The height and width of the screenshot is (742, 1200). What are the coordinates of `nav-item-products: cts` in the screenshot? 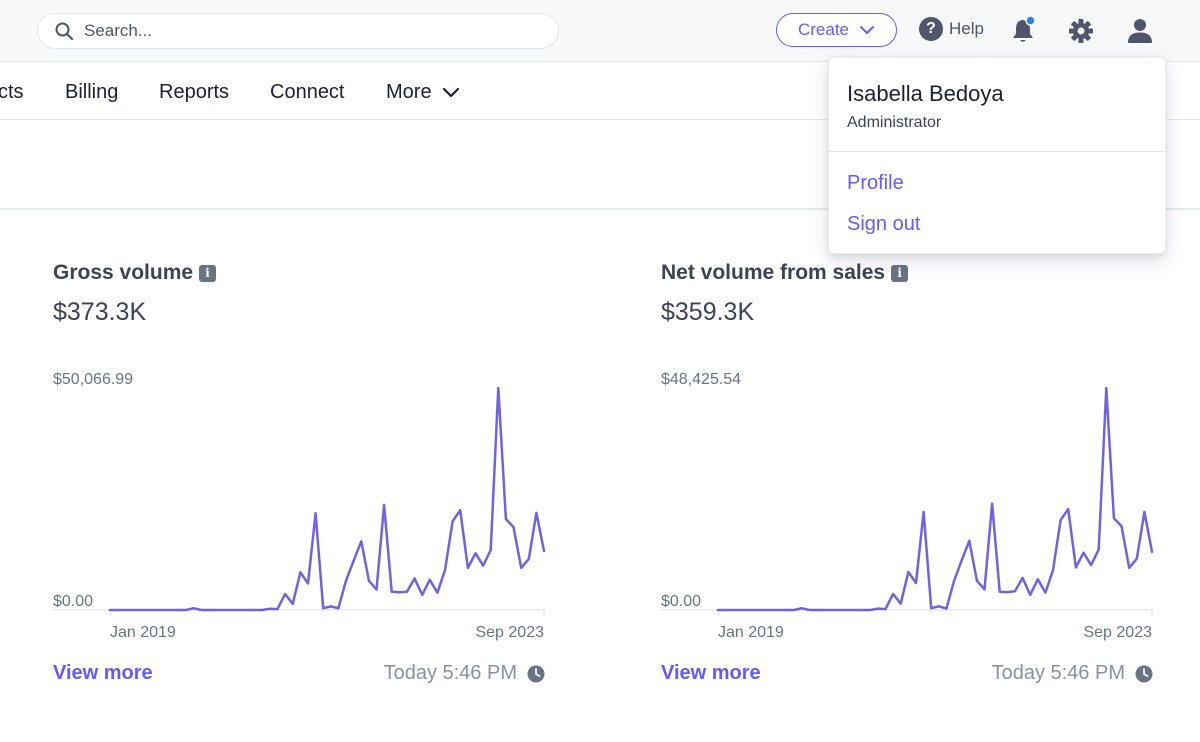 It's located at (12, 92).